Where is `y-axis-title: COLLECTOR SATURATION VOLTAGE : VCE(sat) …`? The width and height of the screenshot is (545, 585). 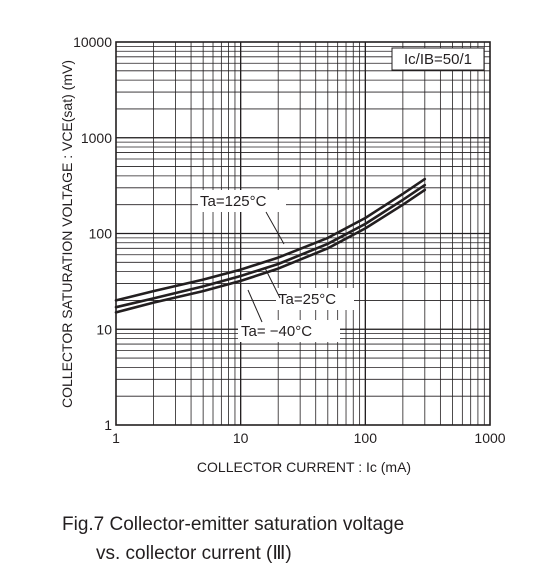
y-axis-title: COLLECTOR SATURATION VOLTAGE : VCE(sat) … is located at coordinates (67, 234).